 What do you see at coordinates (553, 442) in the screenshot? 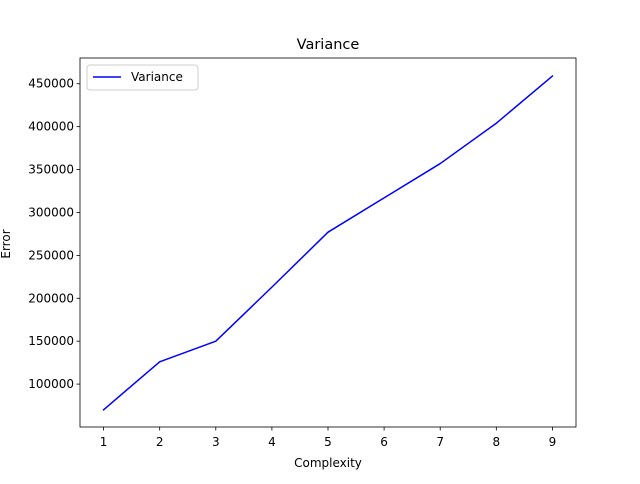
I see `x-tick-label: 9` at bounding box center [553, 442].